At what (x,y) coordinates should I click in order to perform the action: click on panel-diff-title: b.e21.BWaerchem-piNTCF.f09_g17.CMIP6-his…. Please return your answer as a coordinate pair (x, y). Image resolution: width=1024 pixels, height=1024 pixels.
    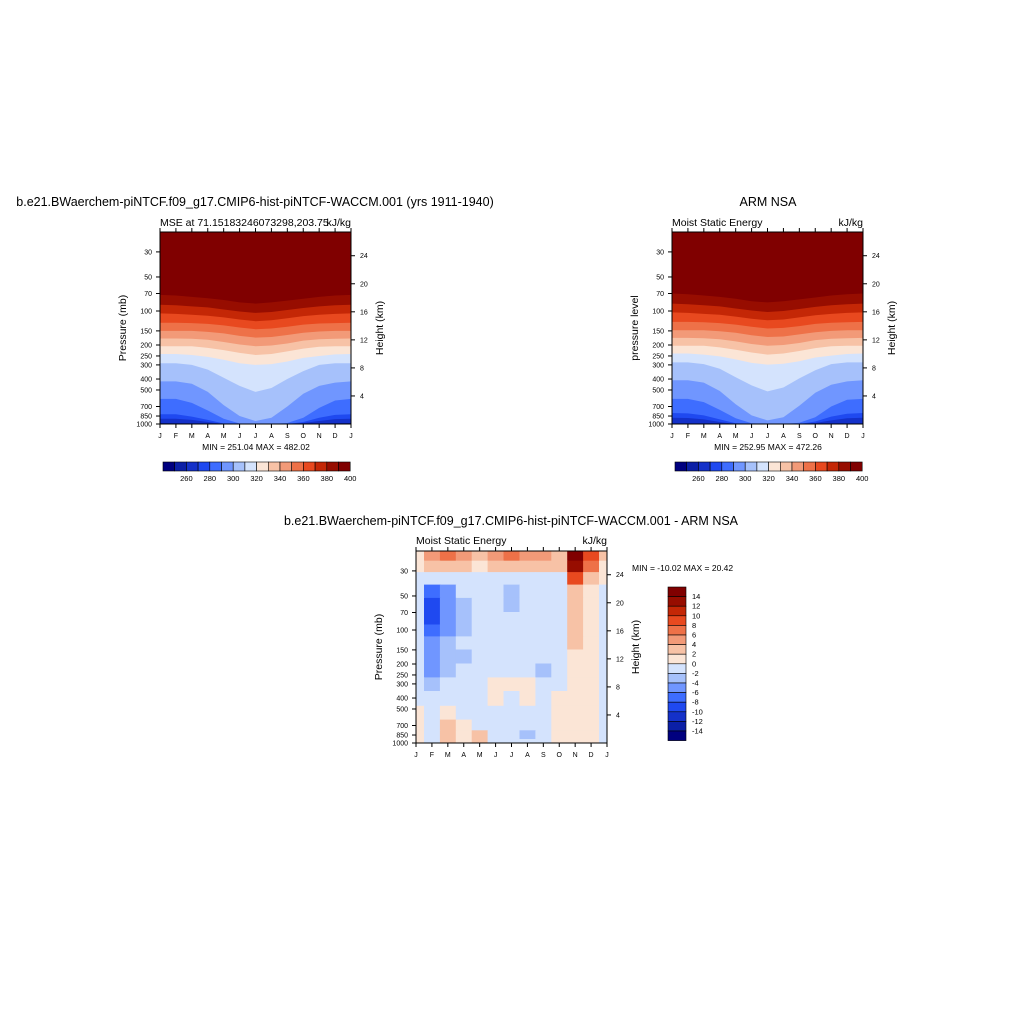
    Looking at the image, I should click on (511, 521).